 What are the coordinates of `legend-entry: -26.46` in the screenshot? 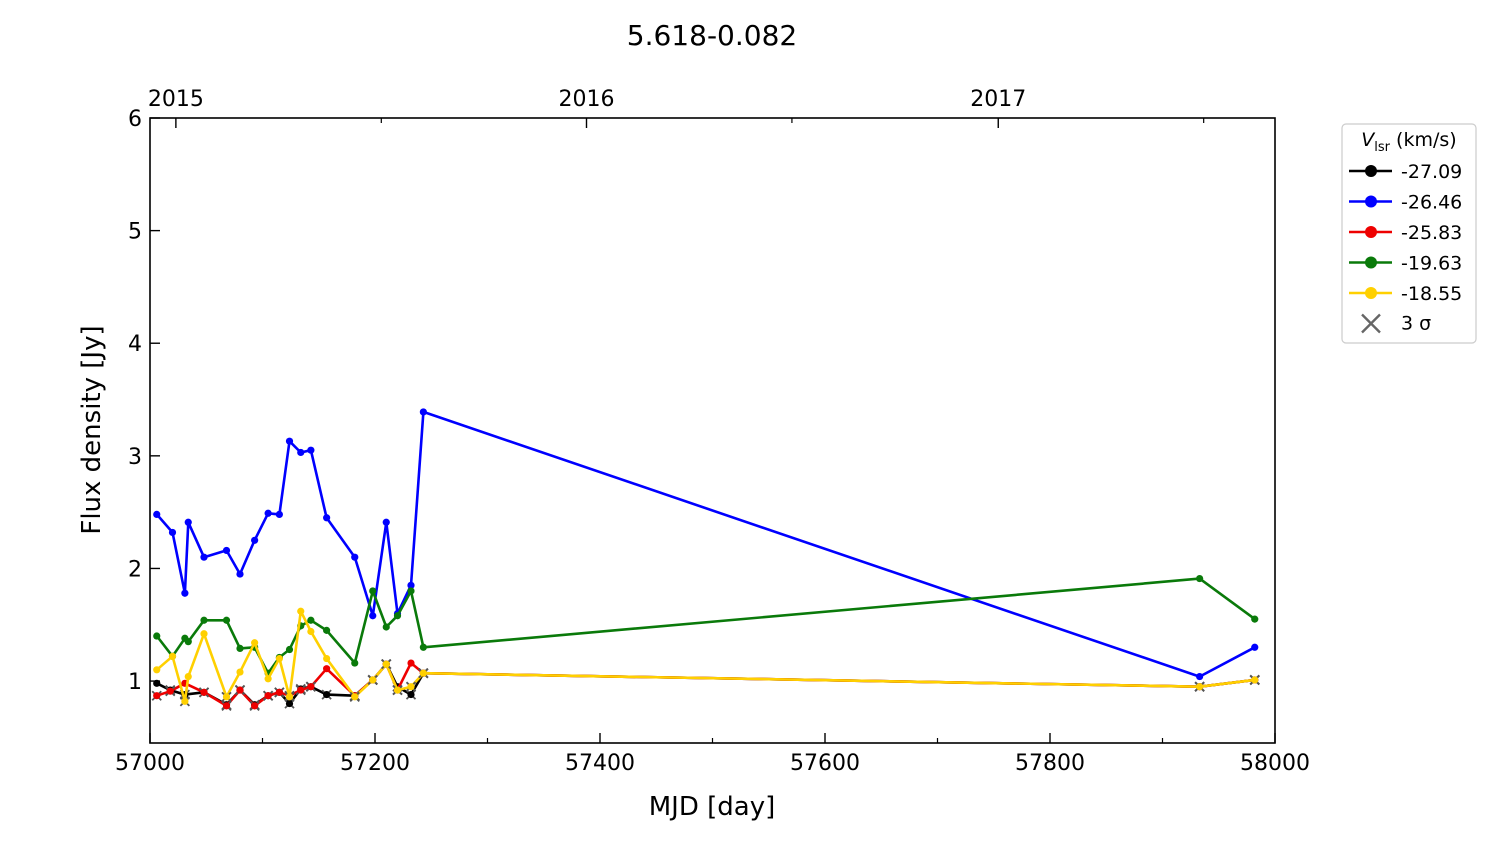 It's located at (1405, 203).